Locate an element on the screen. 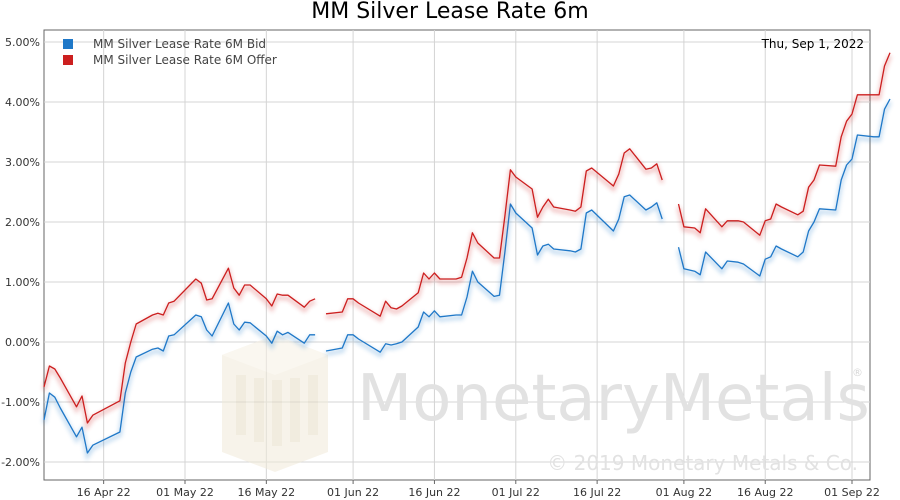  watermark-brand: MonetaryMetals is located at coordinates (613, 399).